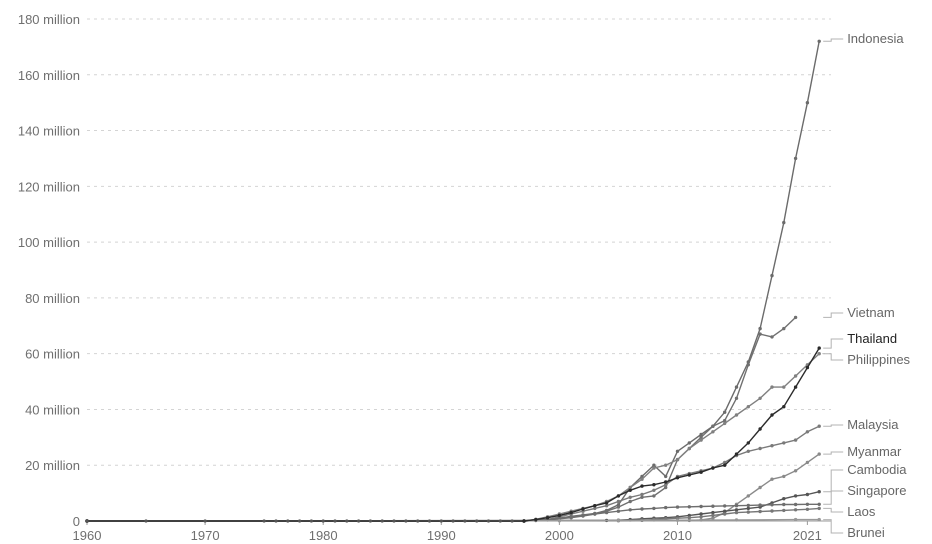  Describe the element at coordinates (833, 510) in the screenshot. I see `label-leader-laos` at that location.